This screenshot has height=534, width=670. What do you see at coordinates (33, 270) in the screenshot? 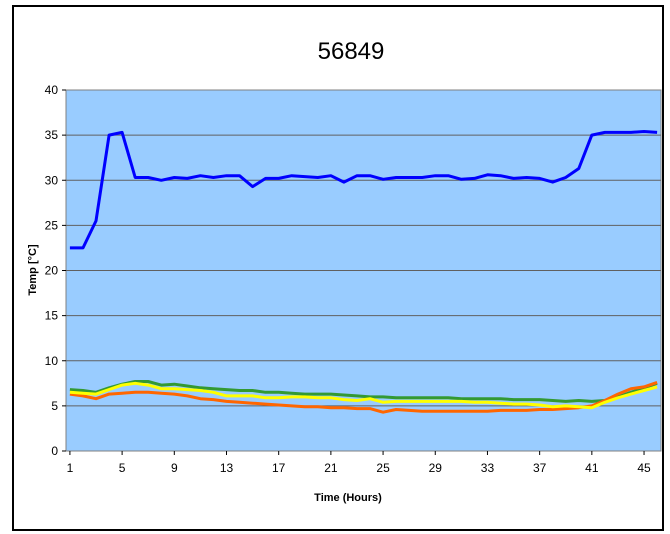
I see `y-axis-title: Temp [°C]` at bounding box center [33, 270].